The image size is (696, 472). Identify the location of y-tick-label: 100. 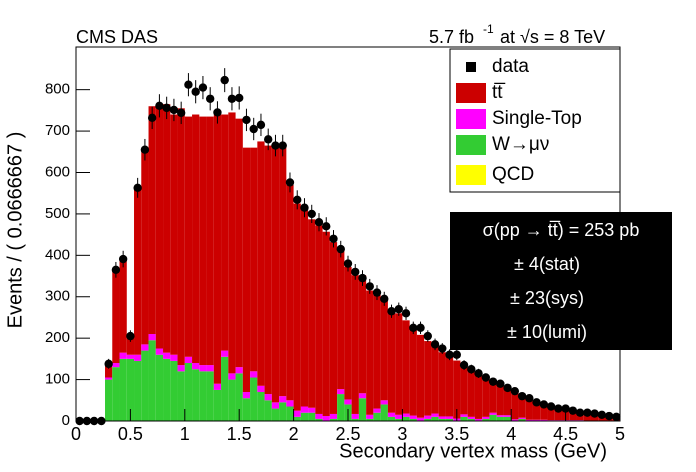
(57, 379).